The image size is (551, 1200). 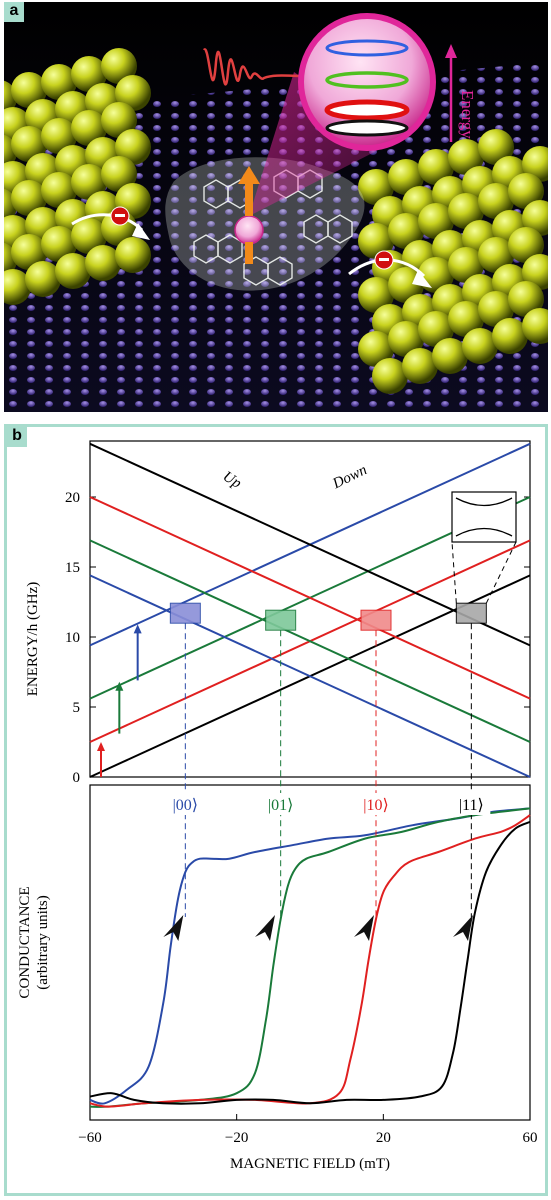 What do you see at coordinates (77, 708) in the screenshot?
I see `energy-y-tick-label: 5` at bounding box center [77, 708].